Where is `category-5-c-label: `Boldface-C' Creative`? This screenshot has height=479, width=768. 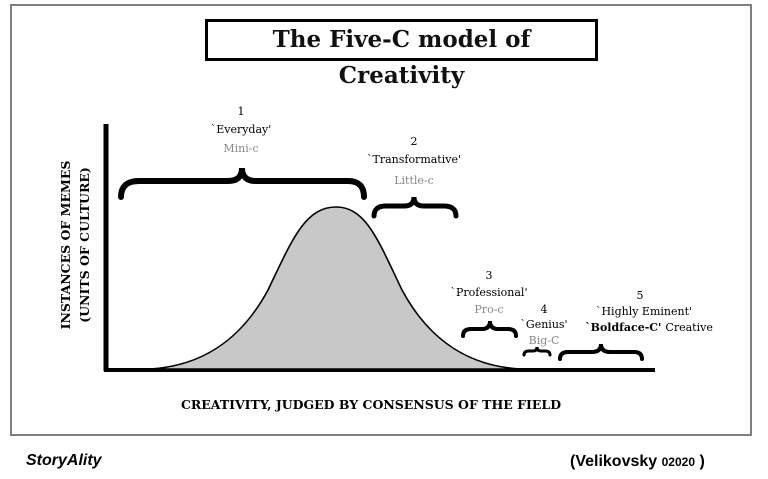 category-5-c-label: `Boldface-C' Creative is located at coordinates (649, 327).